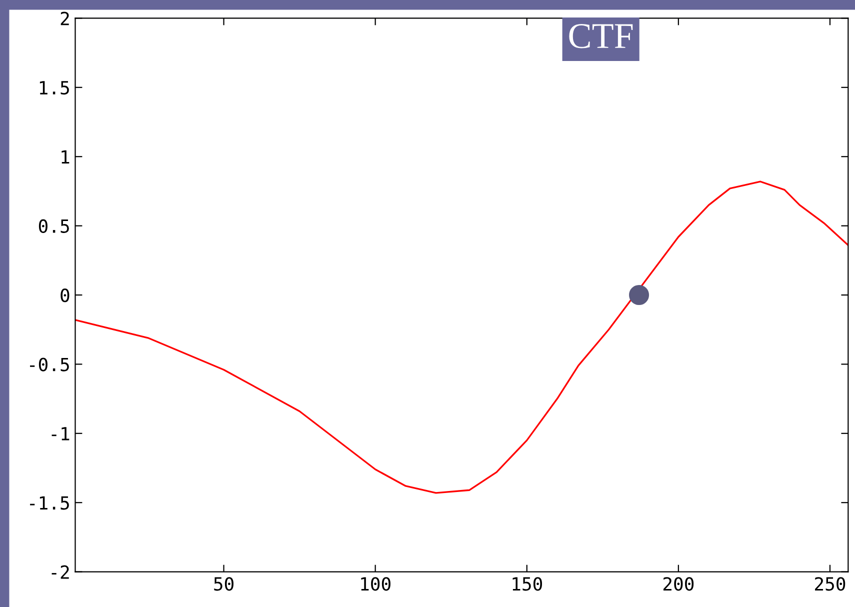 The height and width of the screenshot is (607, 855). I want to click on y-tick-label: -1, so click(61, 433).